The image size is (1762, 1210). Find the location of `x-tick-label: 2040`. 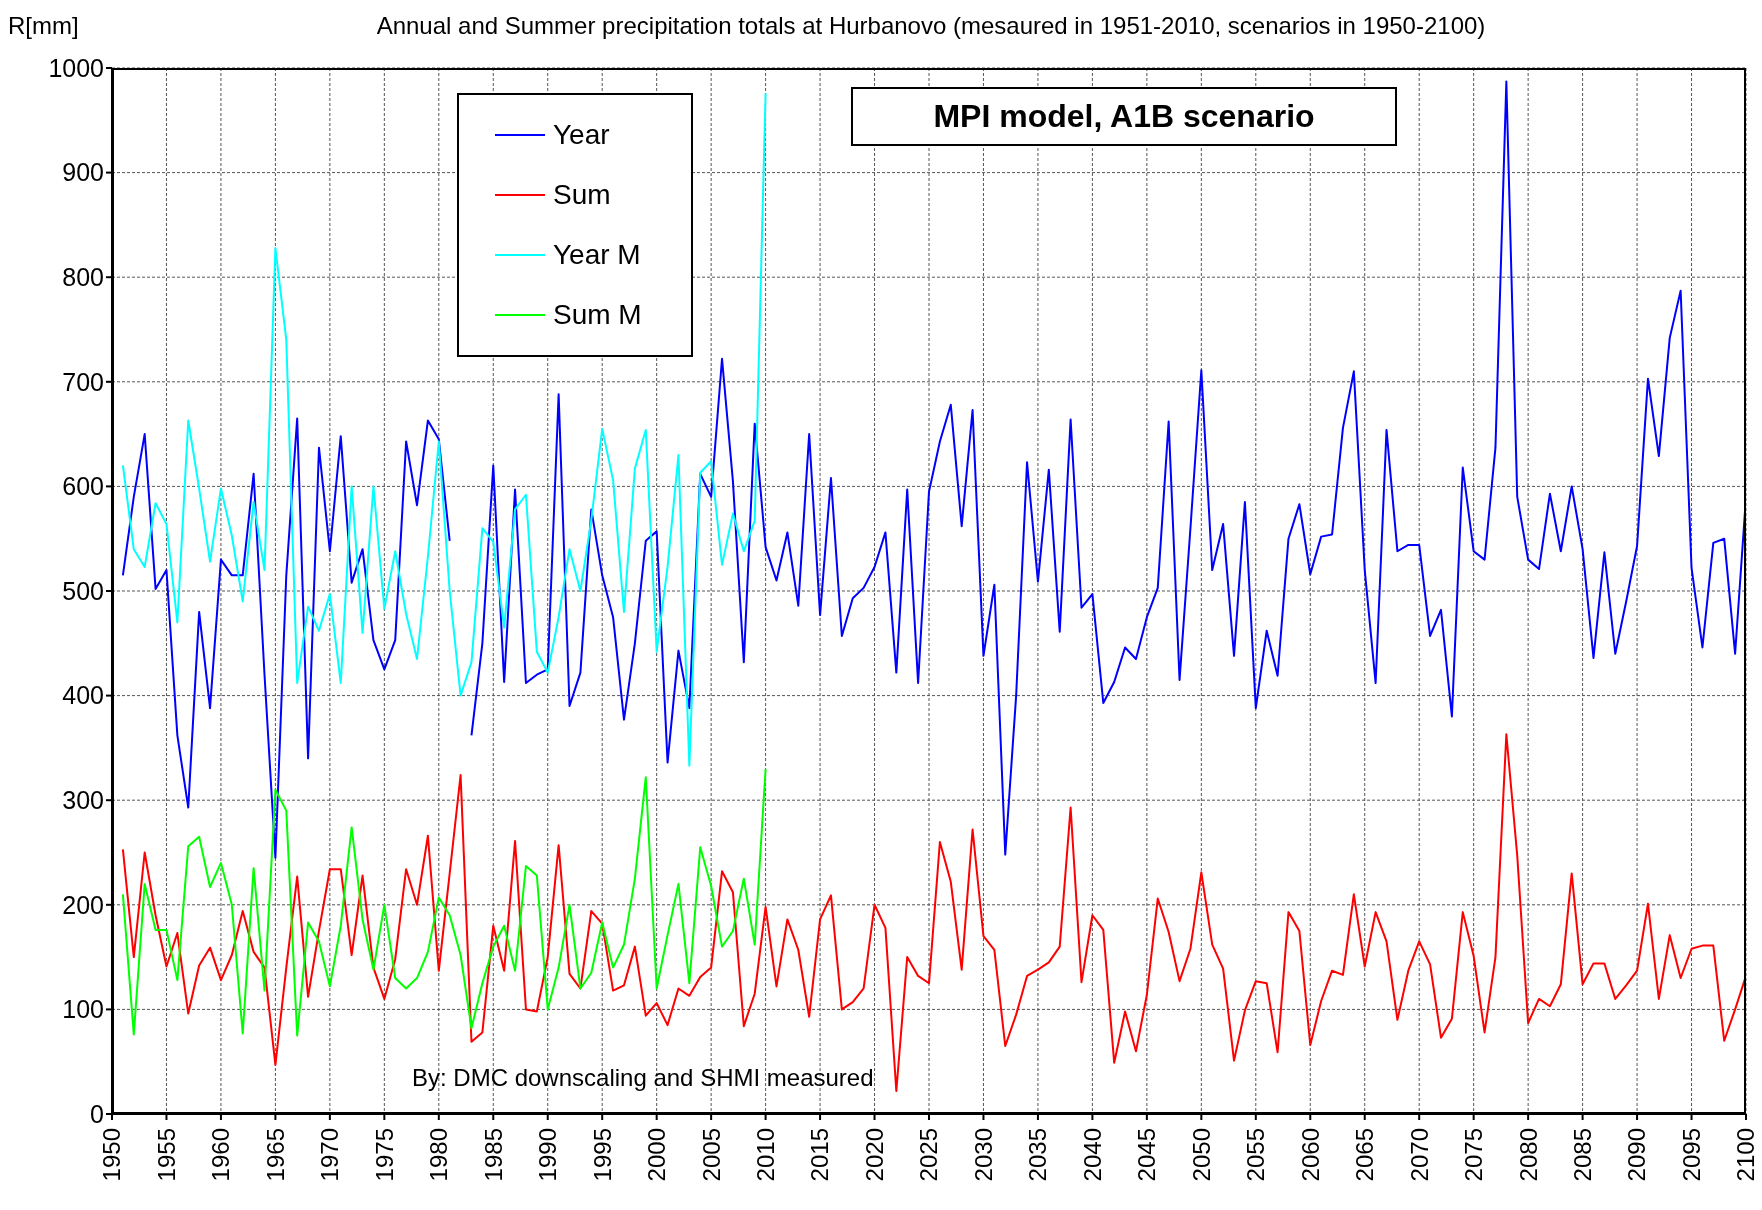

x-tick-label: 2040 is located at coordinates (1092, 1155).